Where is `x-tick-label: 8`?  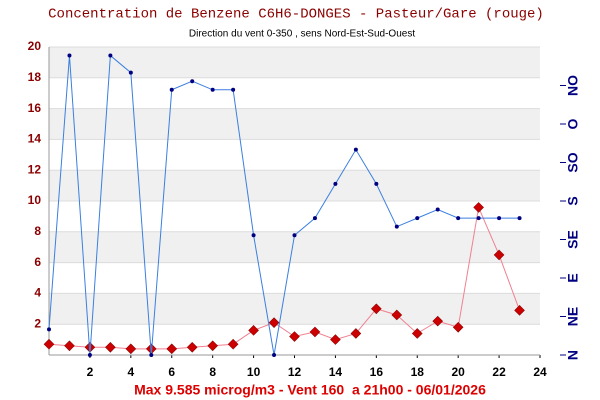
x-tick-label: 8 is located at coordinates (212, 372).